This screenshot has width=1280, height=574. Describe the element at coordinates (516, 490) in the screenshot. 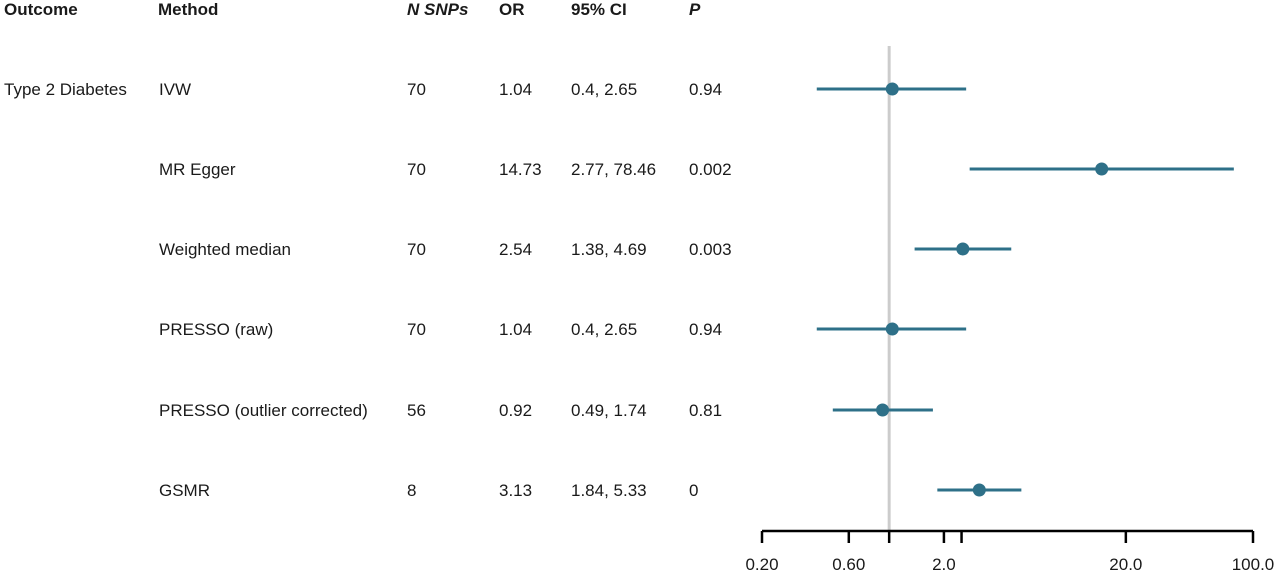

I see `row-or: 3.13` at that location.